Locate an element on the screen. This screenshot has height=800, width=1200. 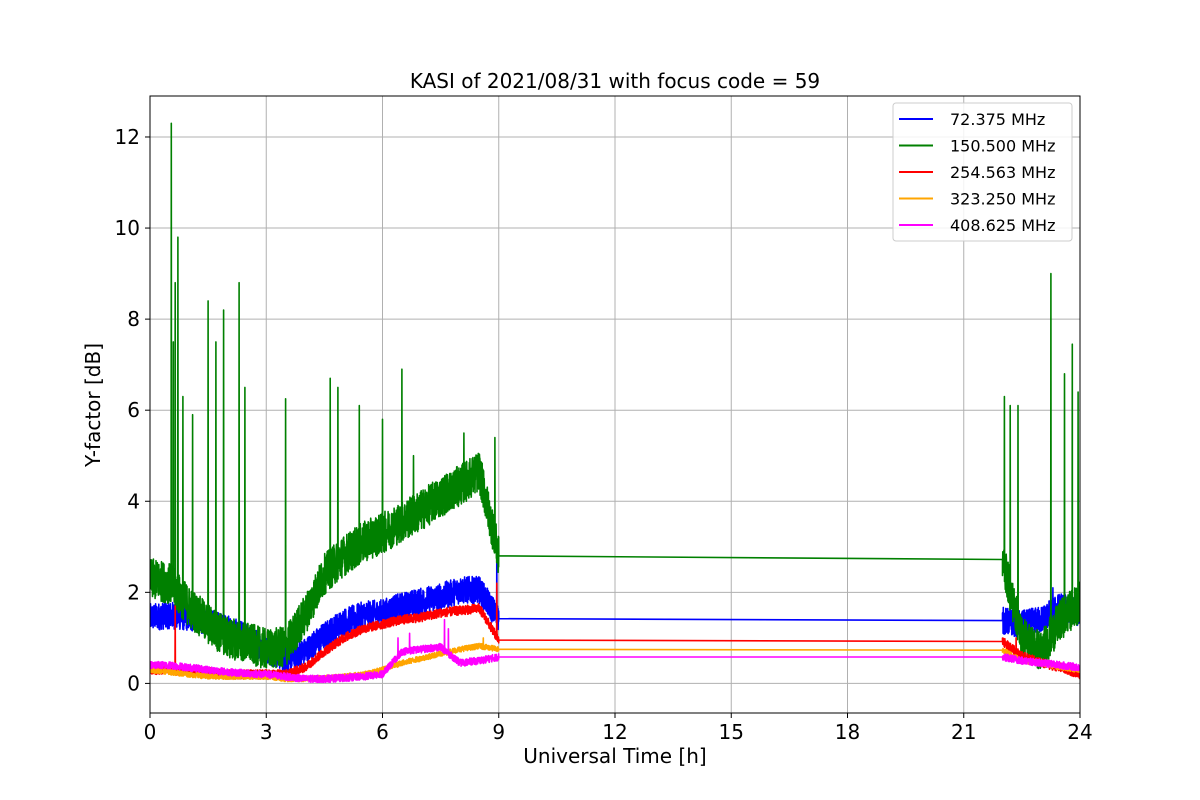
legend-label: 72.375 MHz is located at coordinates (997, 119).